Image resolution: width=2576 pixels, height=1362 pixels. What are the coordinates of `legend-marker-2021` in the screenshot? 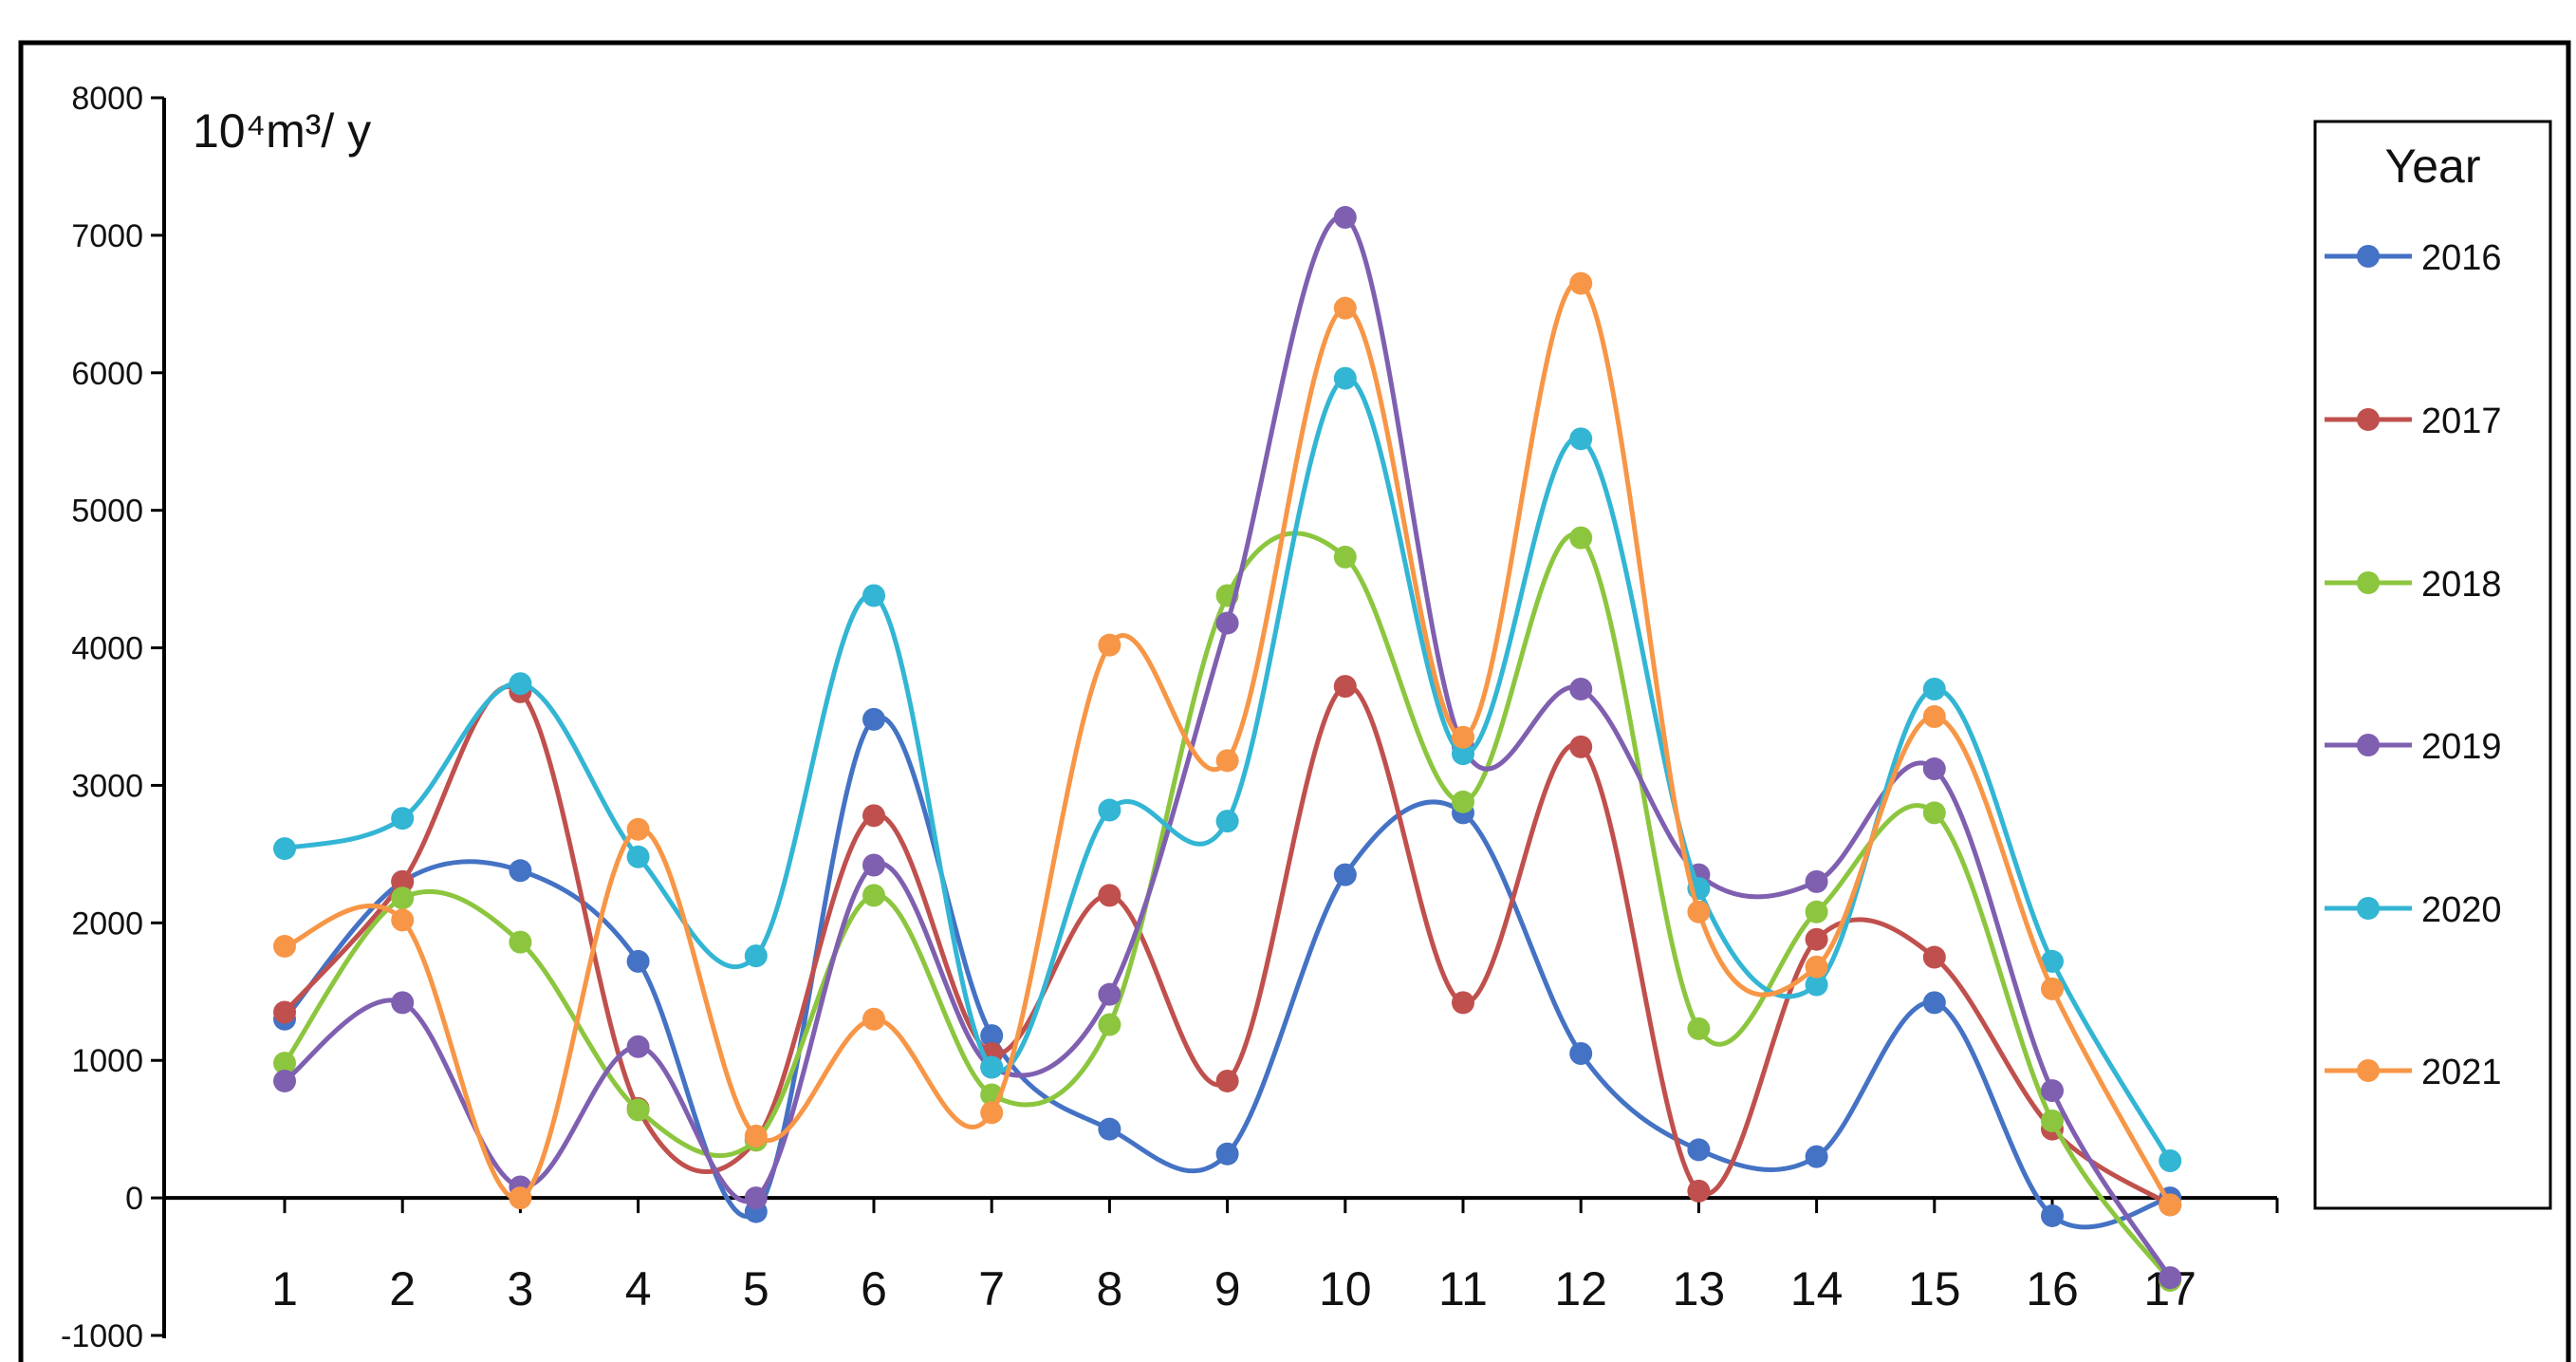 It's located at (2368, 1071).